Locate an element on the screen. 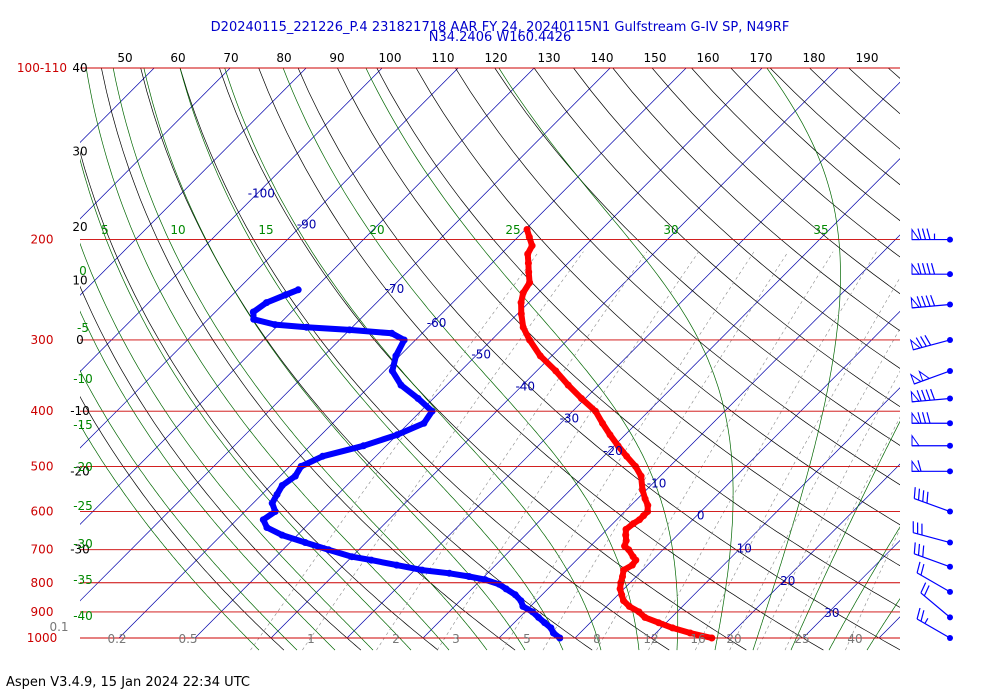 This screenshot has height=700, width=1000. top-axis-label: 170 is located at coordinates (761, 58).